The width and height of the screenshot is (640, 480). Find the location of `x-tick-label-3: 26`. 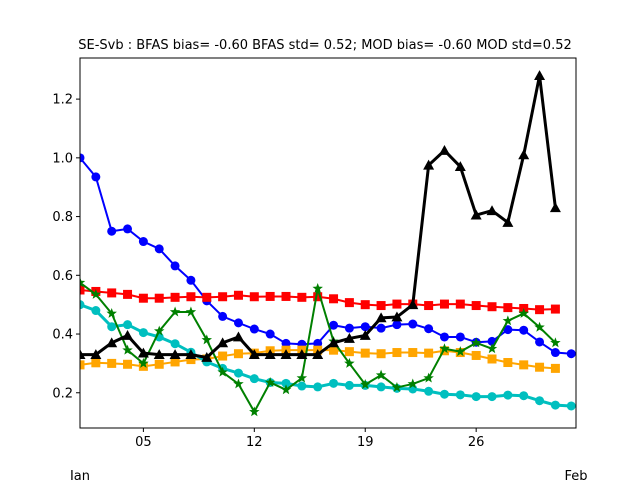

x-tick-label-3: 26 is located at coordinates (476, 442).